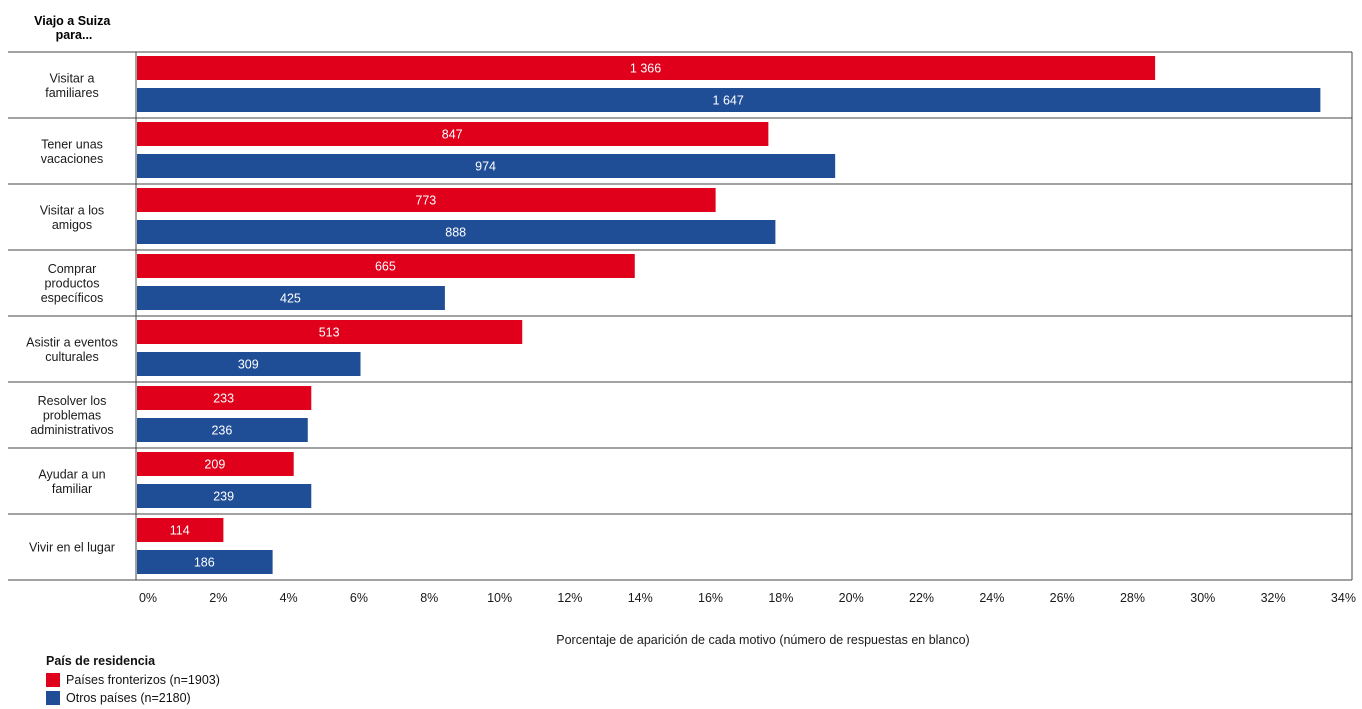 The image size is (1362, 709). I want to click on category-label: Vivir en el lugar, so click(72, 548).